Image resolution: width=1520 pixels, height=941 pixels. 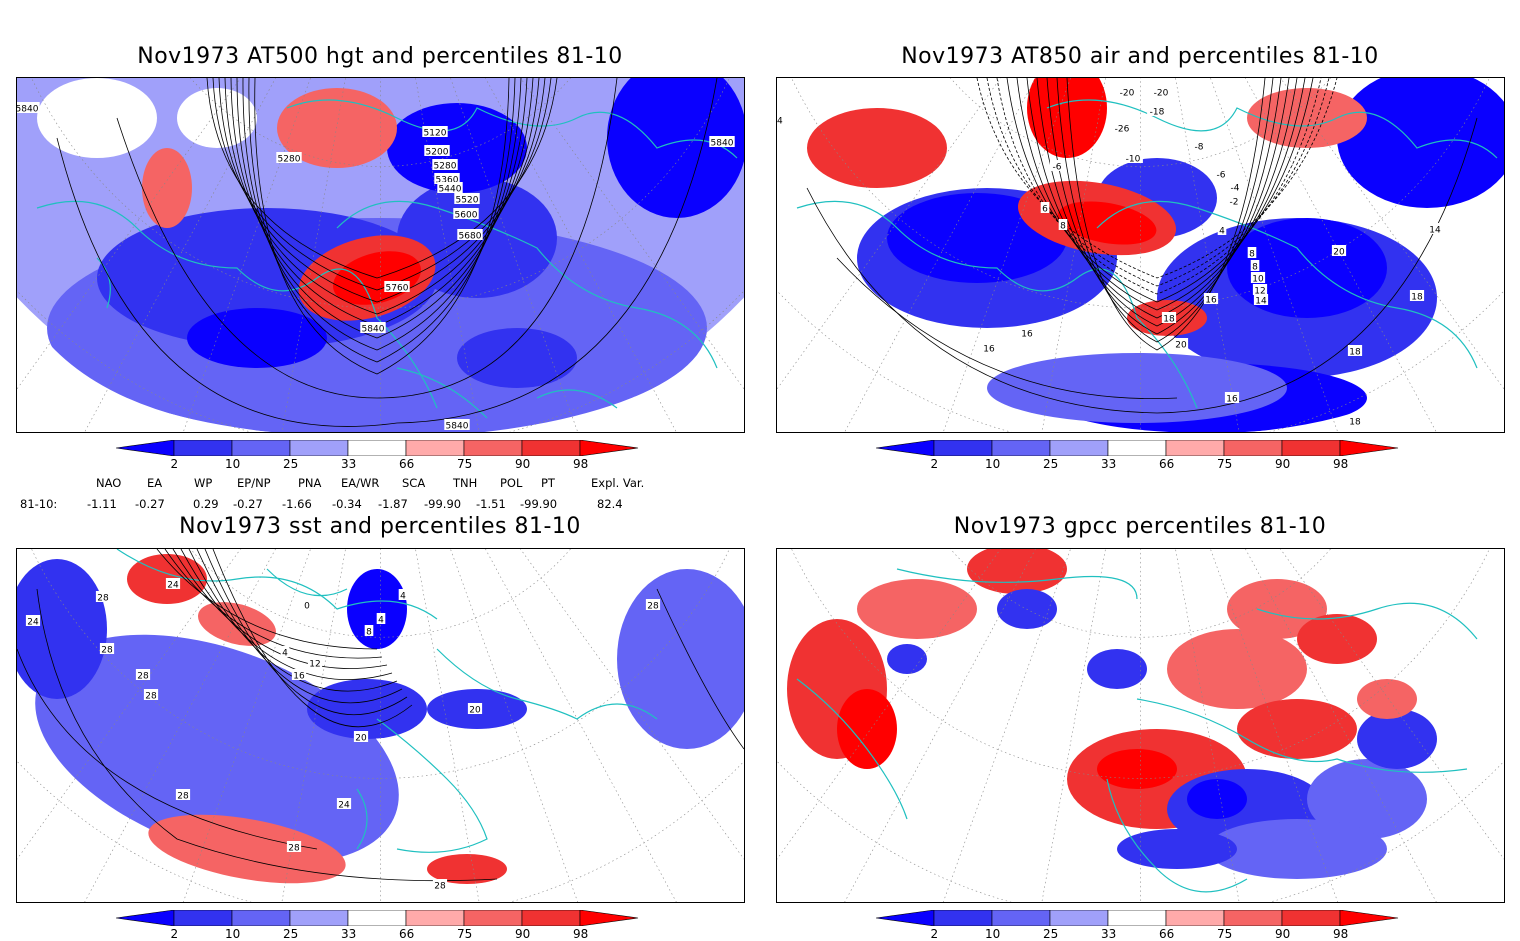 I want to click on contour-label: -26, so click(x=1122, y=128).